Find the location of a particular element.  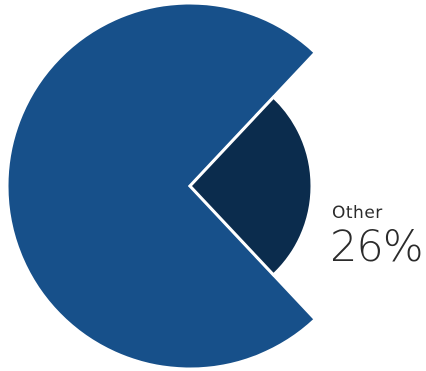

other-slice-percentage: 26% is located at coordinates (377, 247).